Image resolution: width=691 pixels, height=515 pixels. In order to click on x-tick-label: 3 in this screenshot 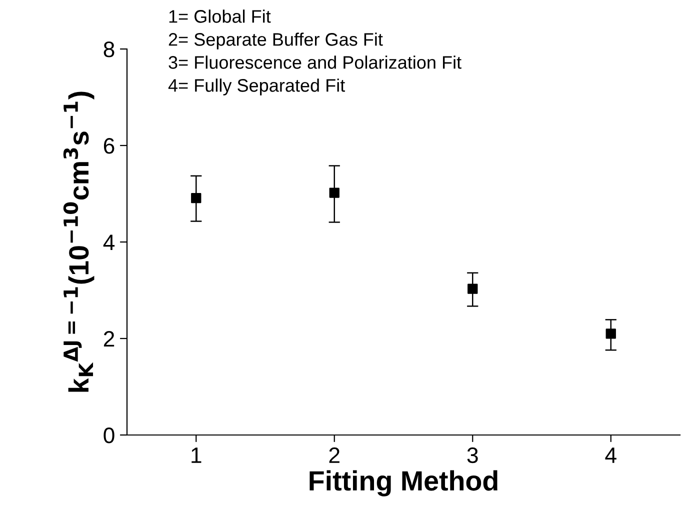, I will do `click(472, 455)`.